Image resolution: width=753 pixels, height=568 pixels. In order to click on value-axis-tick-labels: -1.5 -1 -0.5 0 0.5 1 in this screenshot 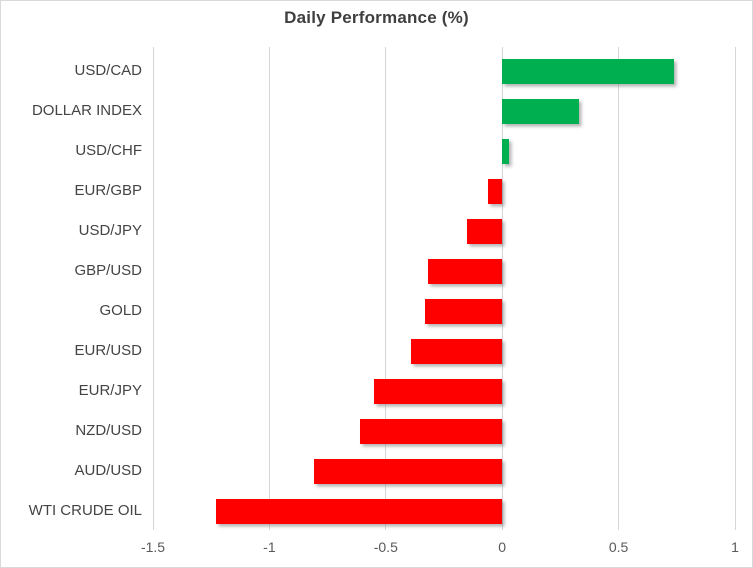, I will do `click(376, 549)`.